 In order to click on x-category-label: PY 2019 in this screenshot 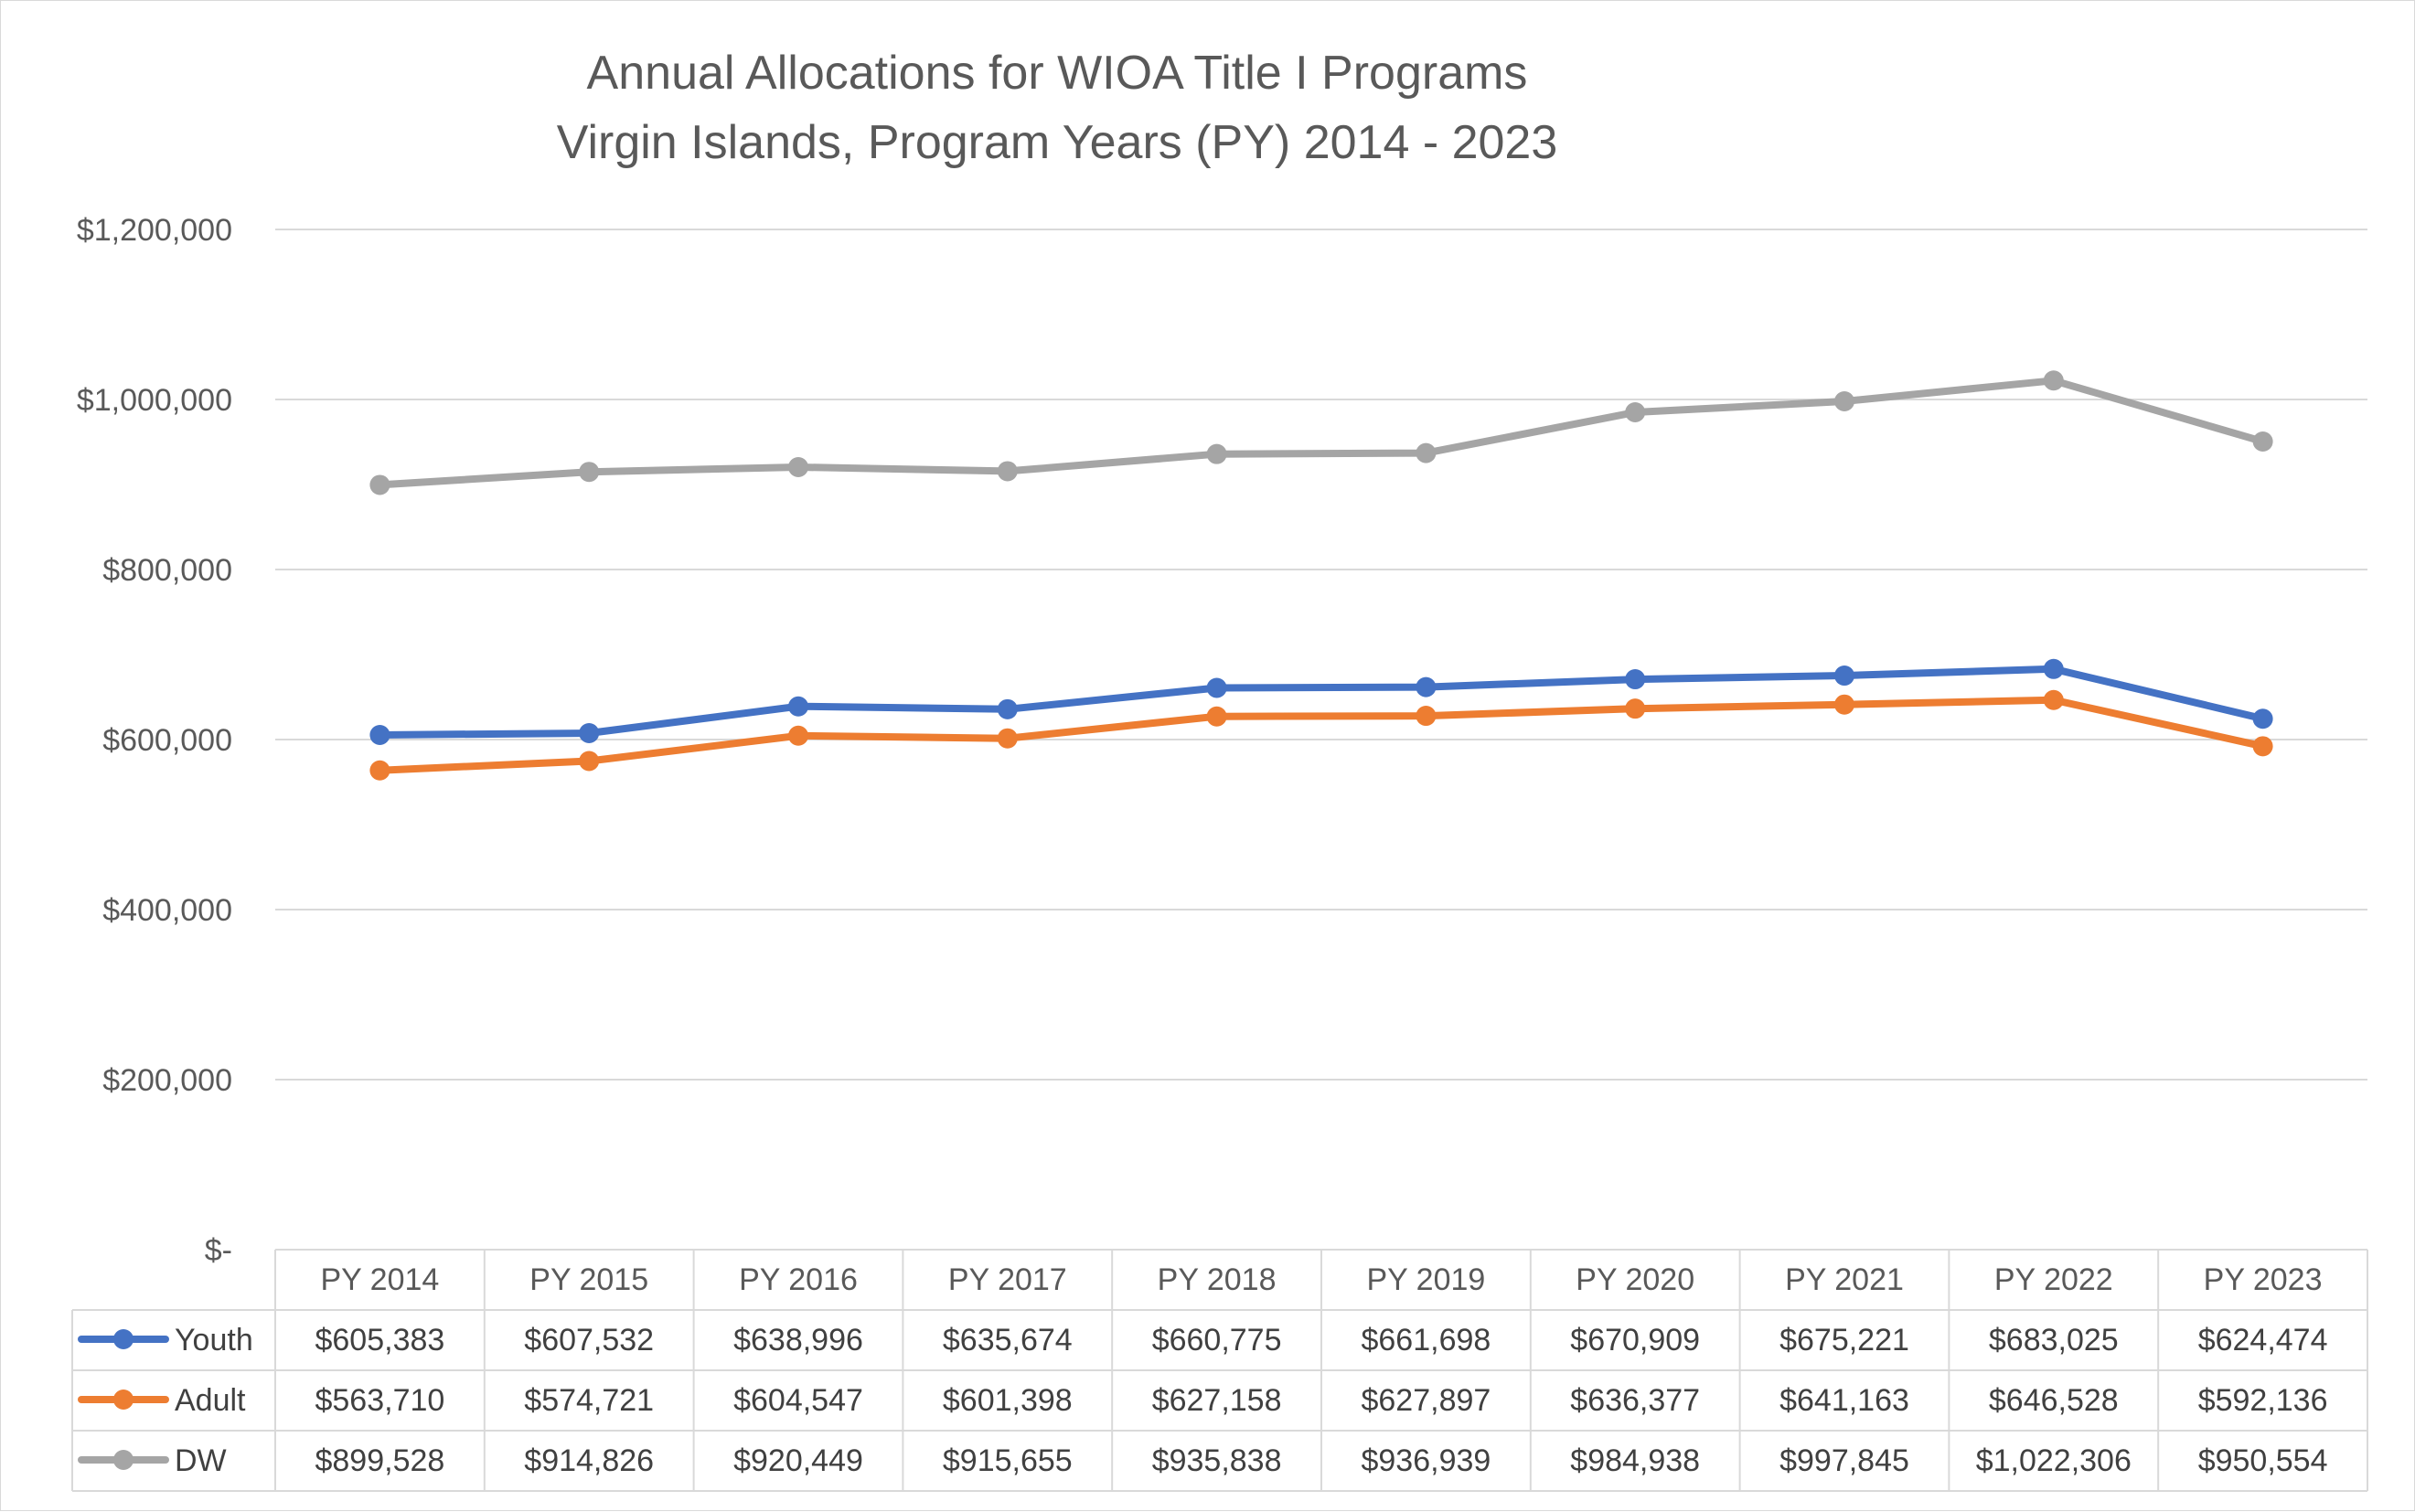, I will do `click(1425, 1279)`.